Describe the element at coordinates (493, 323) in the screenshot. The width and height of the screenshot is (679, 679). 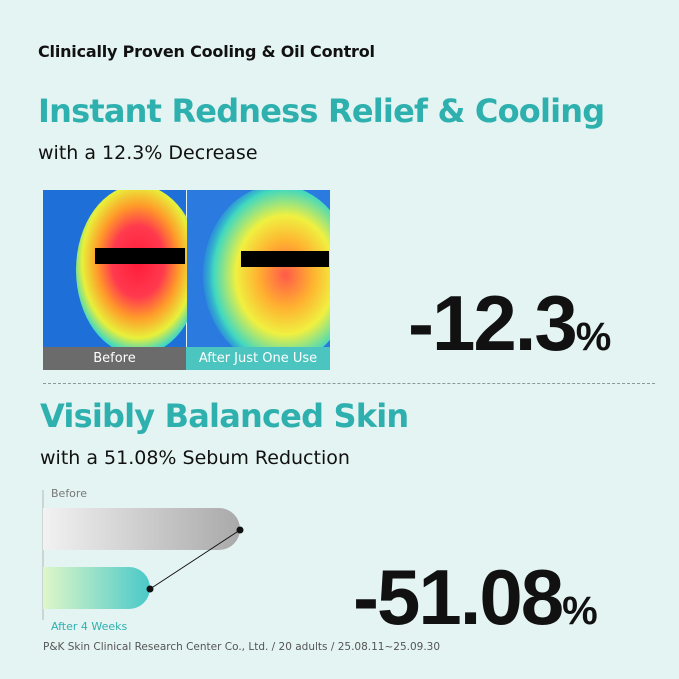
I see `stat-number: -12.3` at that location.